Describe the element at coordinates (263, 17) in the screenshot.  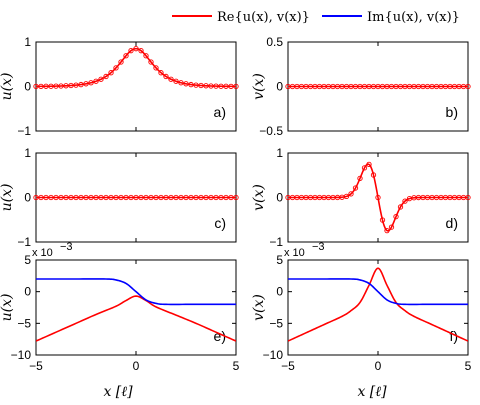
I see `legend-real-label: Re{u(x), v(x)}` at that location.